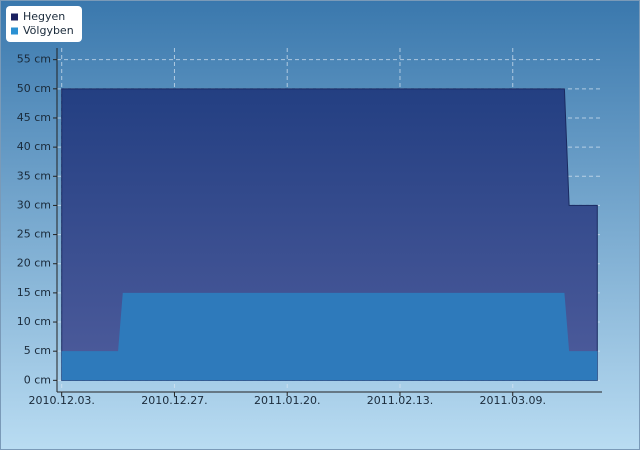  I want to click on y-tick-label: 35 cm, so click(34, 175).